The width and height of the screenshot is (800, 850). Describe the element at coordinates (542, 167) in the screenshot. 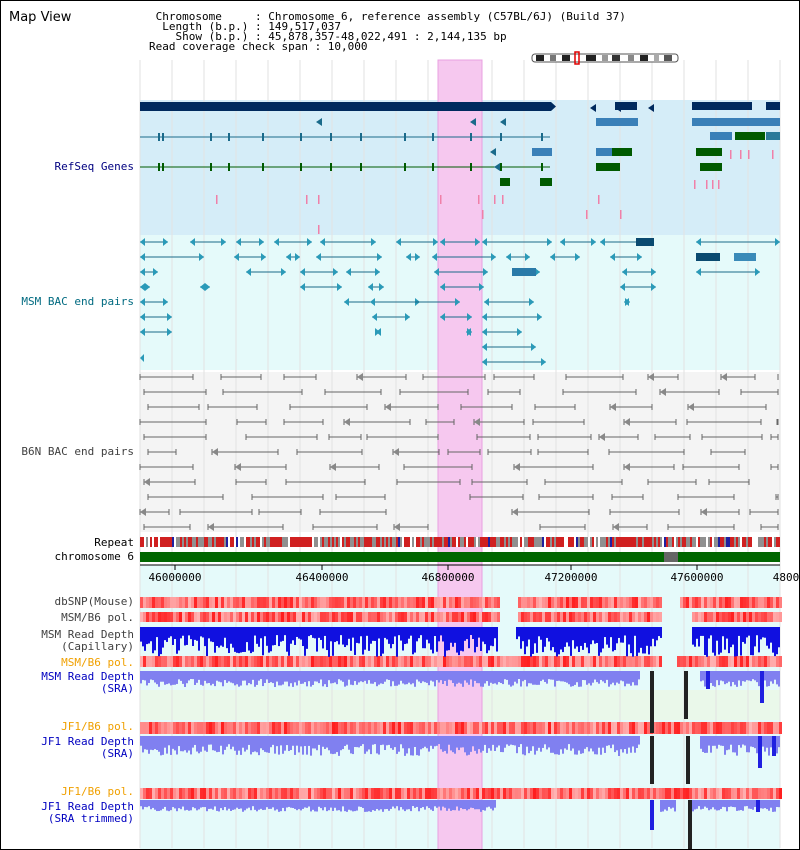

I see `gene-exon` at that location.